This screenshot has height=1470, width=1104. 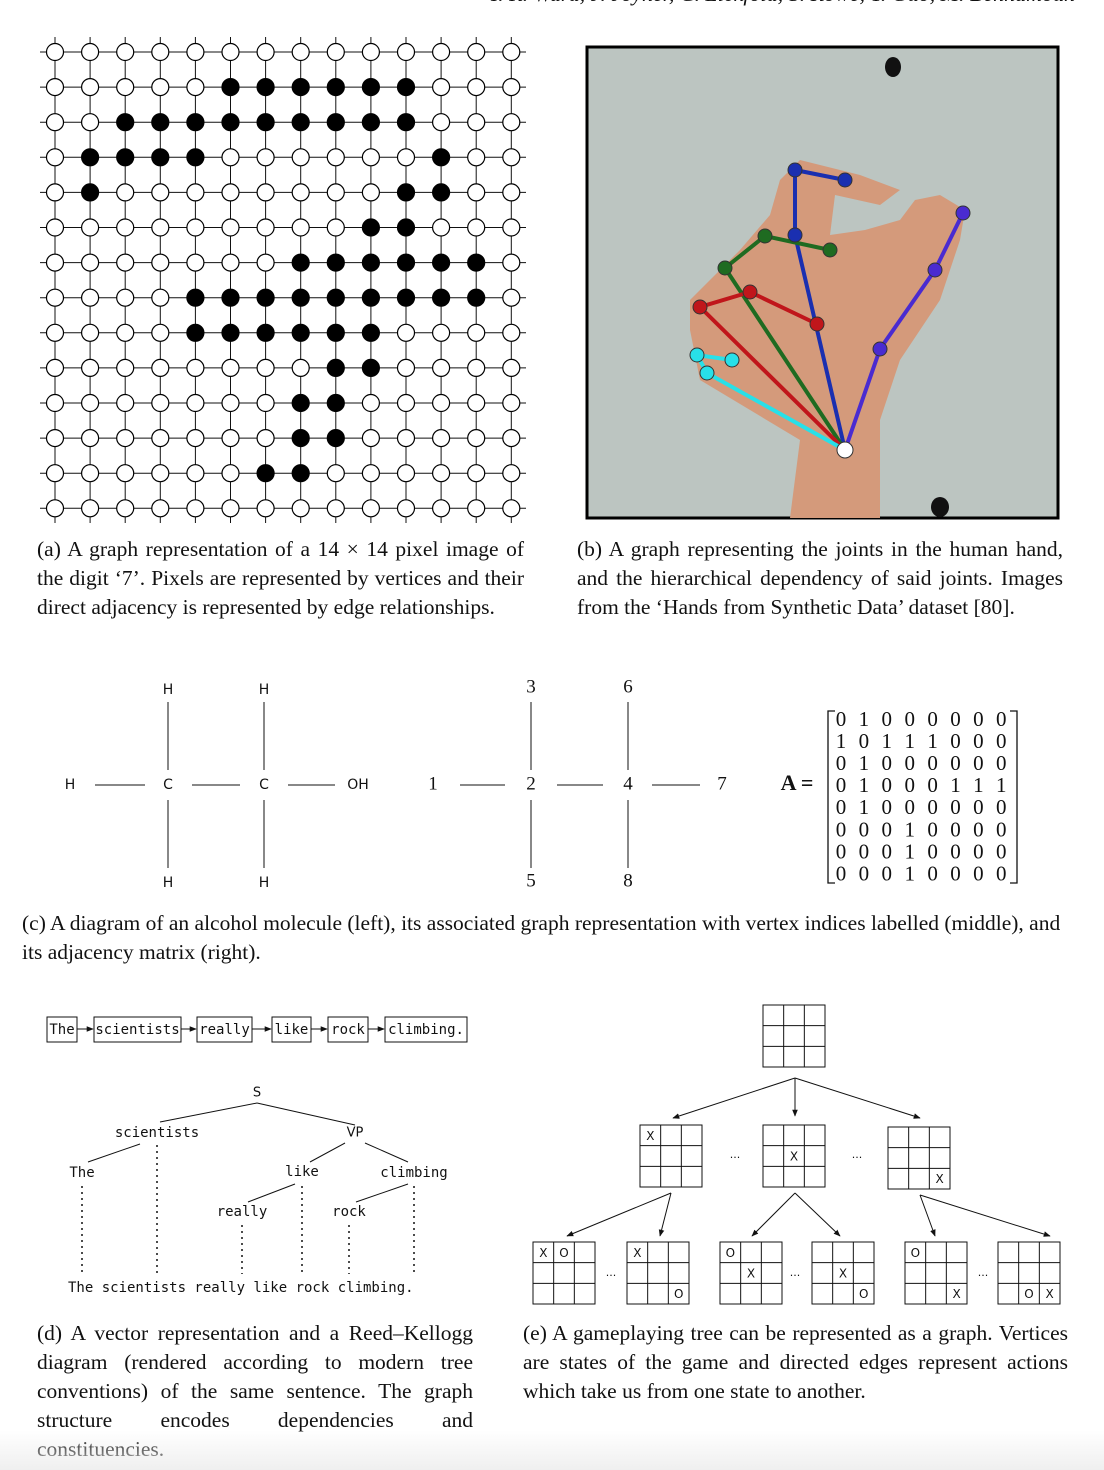 I want to click on atom-label: H, so click(x=168, y=883).